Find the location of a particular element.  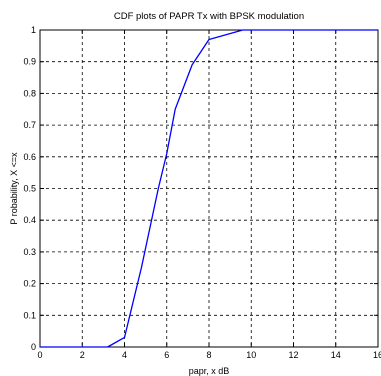

y-tick-label-2: 0.2 is located at coordinates (29, 284).